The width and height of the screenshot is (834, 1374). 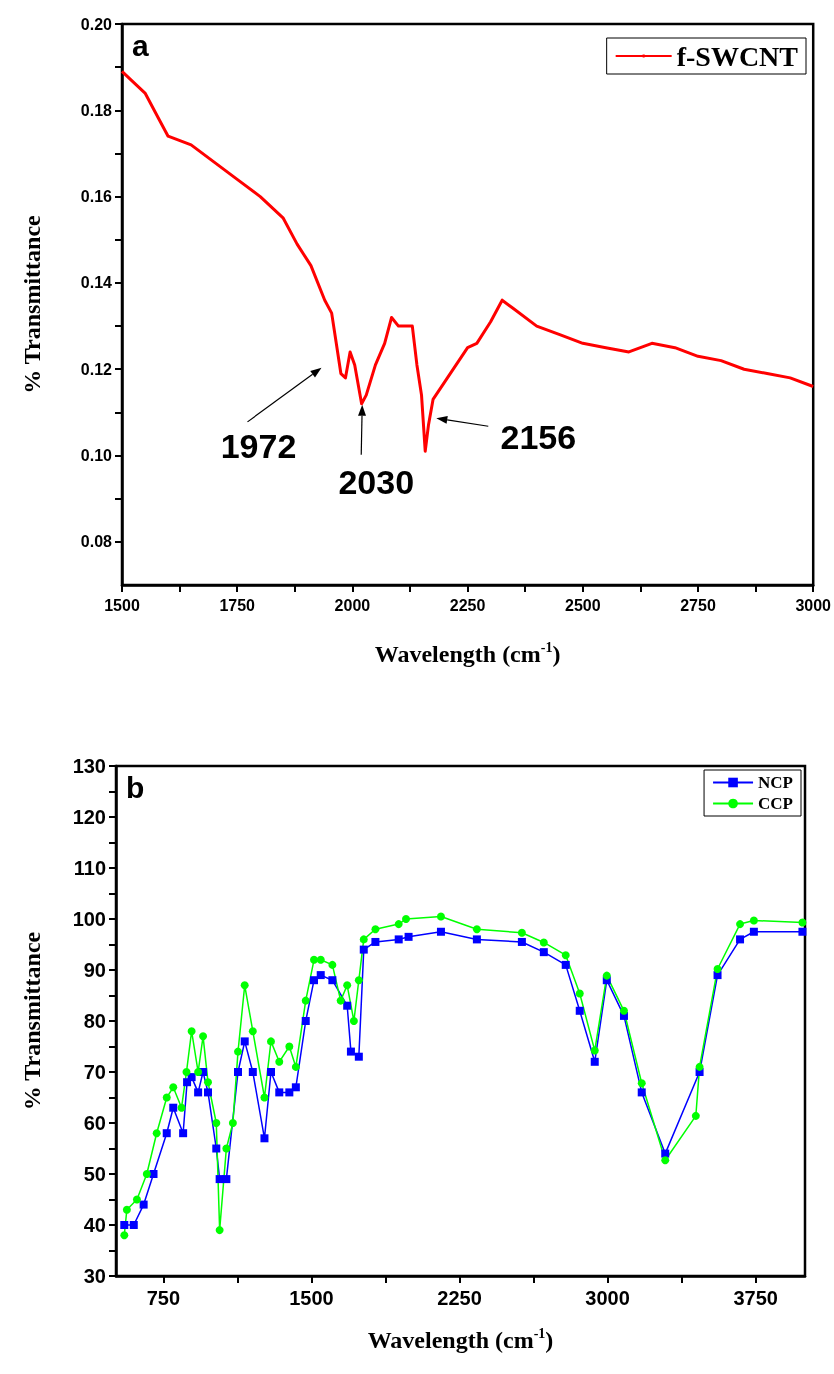 What do you see at coordinates (737, 56) in the screenshot?
I see `legend-label: f-SWCNT` at bounding box center [737, 56].